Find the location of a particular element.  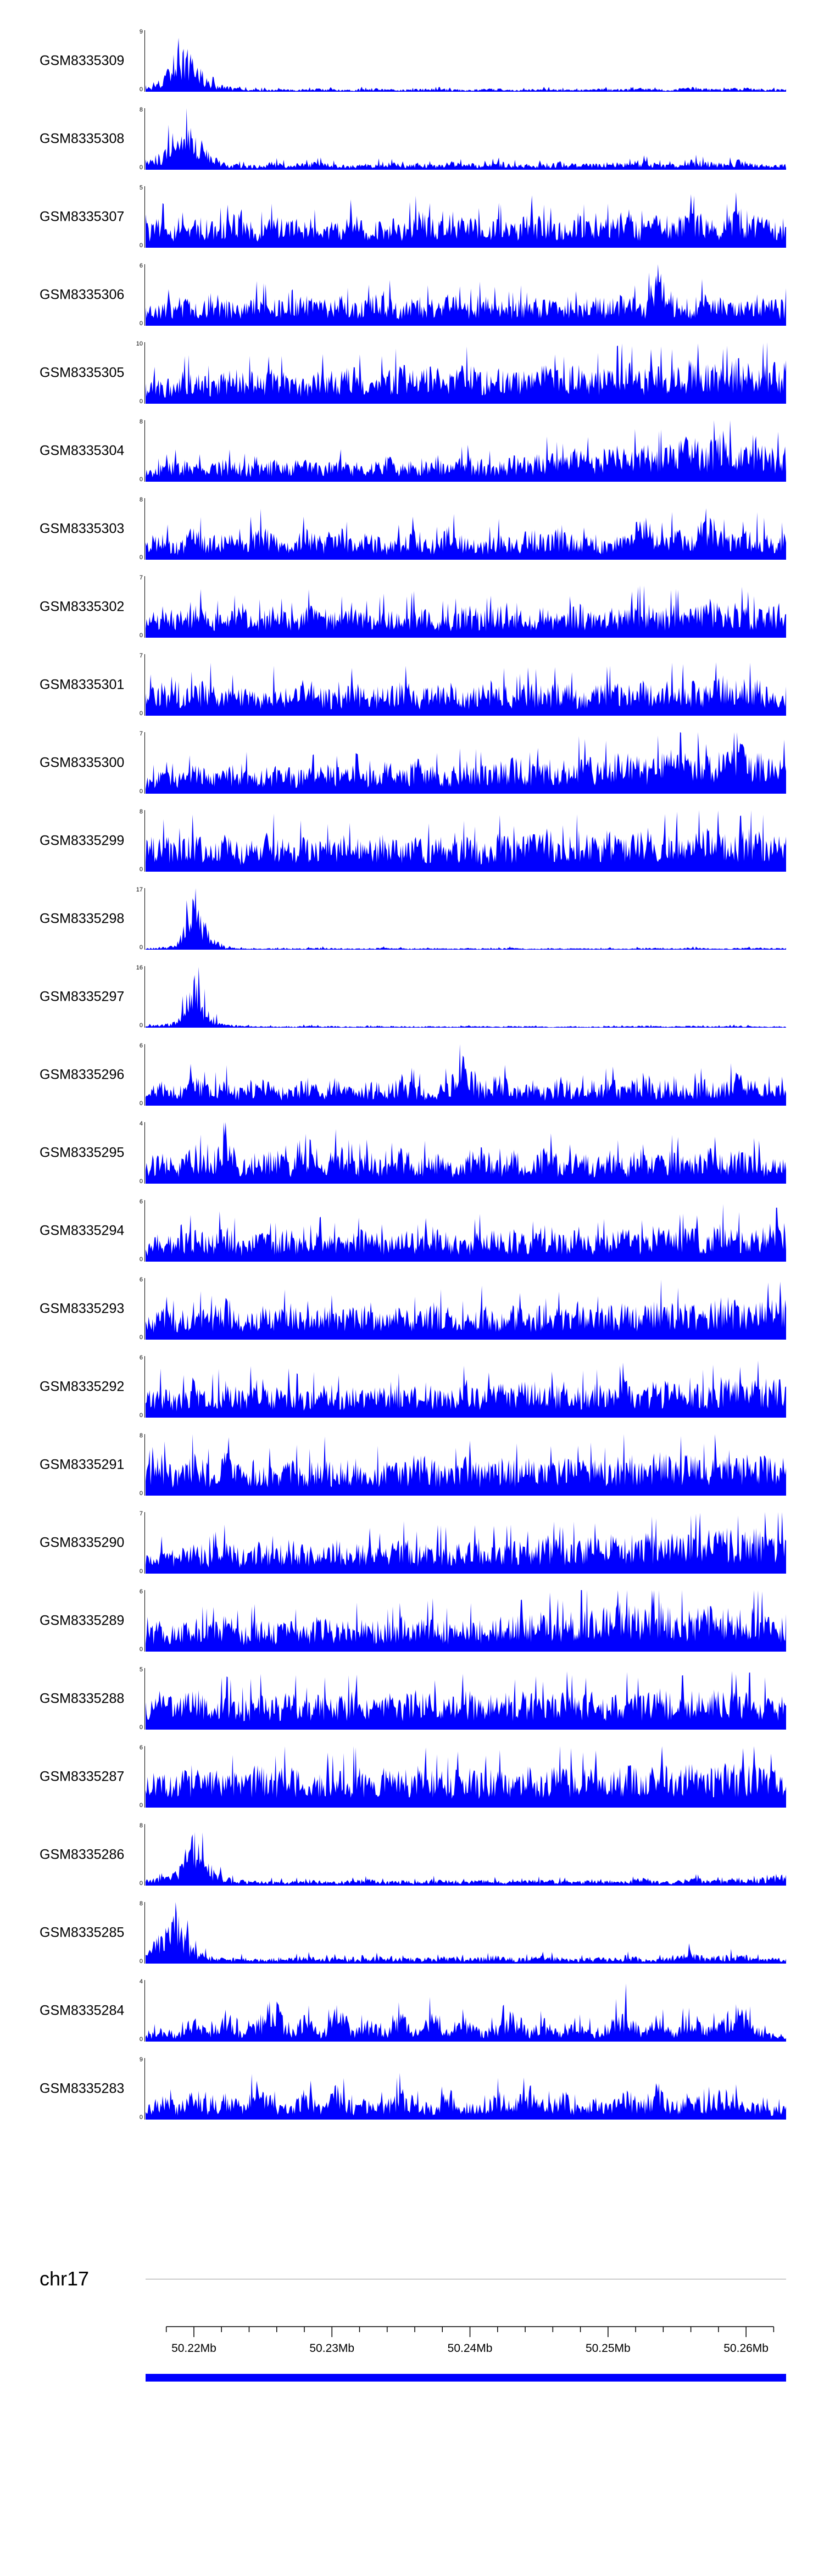

track-row: GSM8335309 9 0 is located at coordinates (412, 61).